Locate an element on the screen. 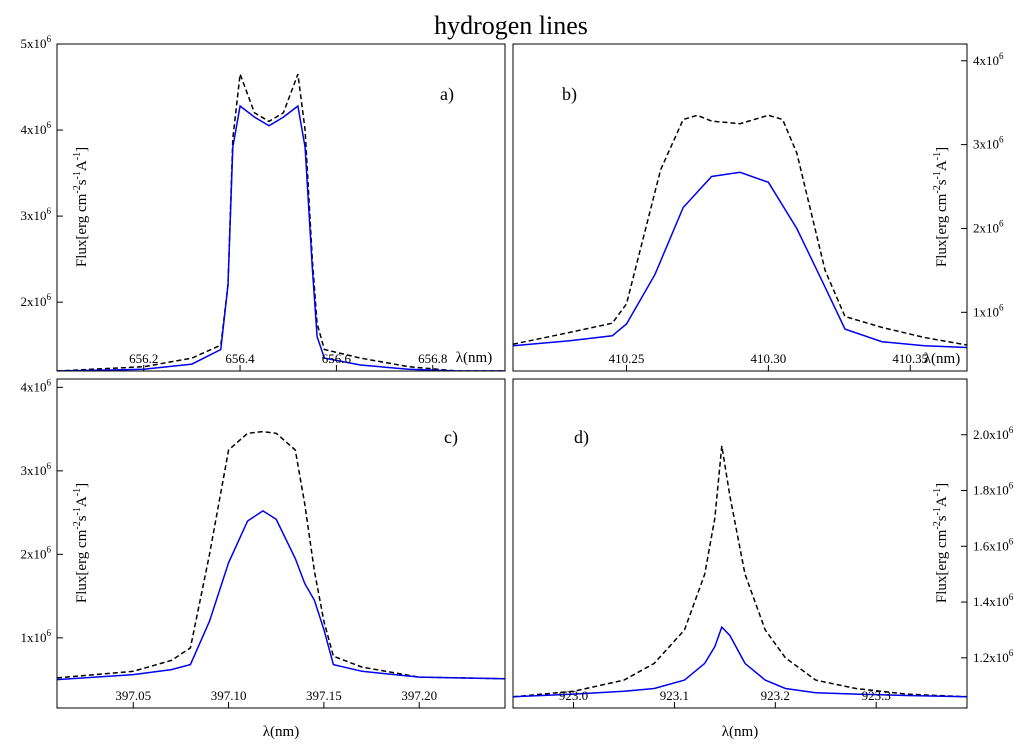 The image size is (1014, 744). x-tick-label: 656.4 is located at coordinates (240, 358).